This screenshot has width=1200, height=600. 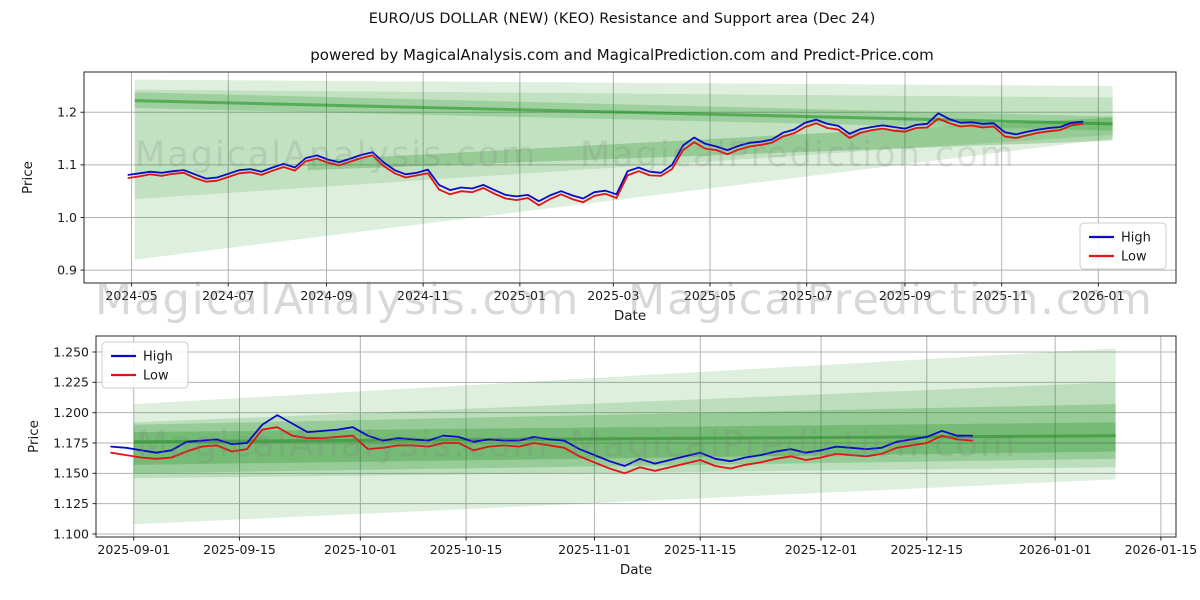 What do you see at coordinates (1002, 295) in the screenshot?
I see `x-tick-label: 2025-11` at bounding box center [1002, 295].